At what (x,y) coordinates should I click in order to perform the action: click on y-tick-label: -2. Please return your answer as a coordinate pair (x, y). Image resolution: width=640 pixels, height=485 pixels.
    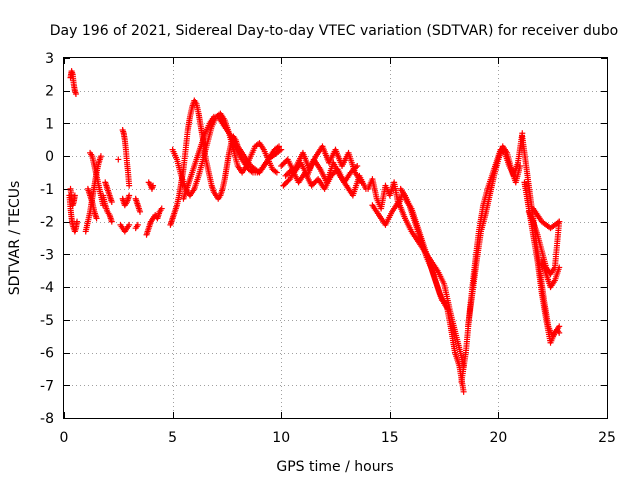
    Looking at the image, I should click on (47, 223).